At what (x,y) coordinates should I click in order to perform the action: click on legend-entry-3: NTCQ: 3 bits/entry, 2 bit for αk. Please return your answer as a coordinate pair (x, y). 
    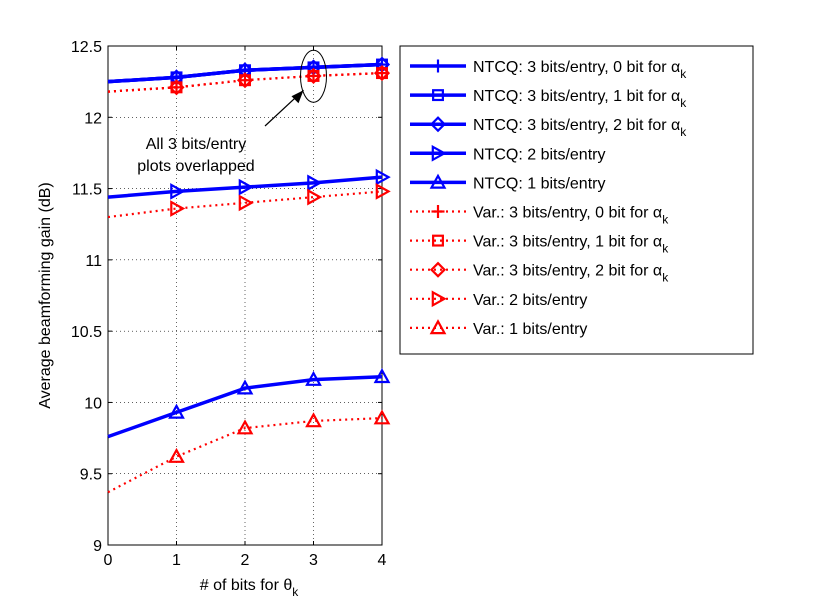
    Looking at the image, I should click on (548, 127).